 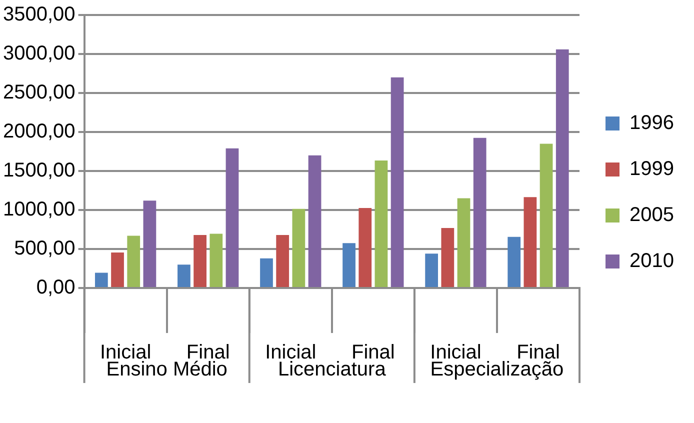 I want to click on legend-label: 1999, so click(x=652, y=169).